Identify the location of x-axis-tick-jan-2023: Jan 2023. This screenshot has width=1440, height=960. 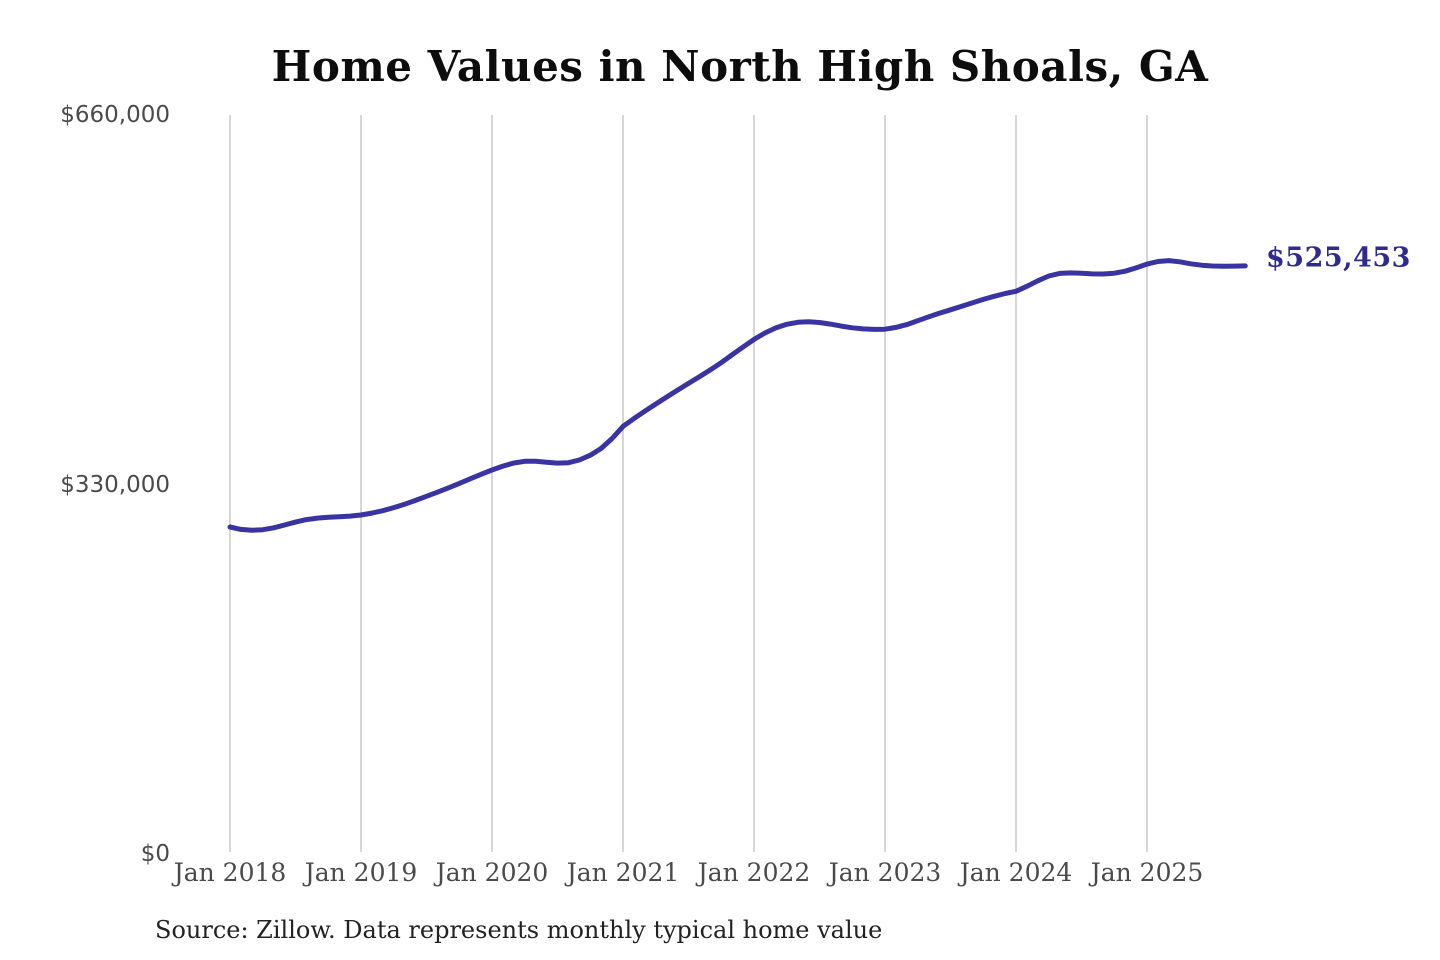
(885, 872).